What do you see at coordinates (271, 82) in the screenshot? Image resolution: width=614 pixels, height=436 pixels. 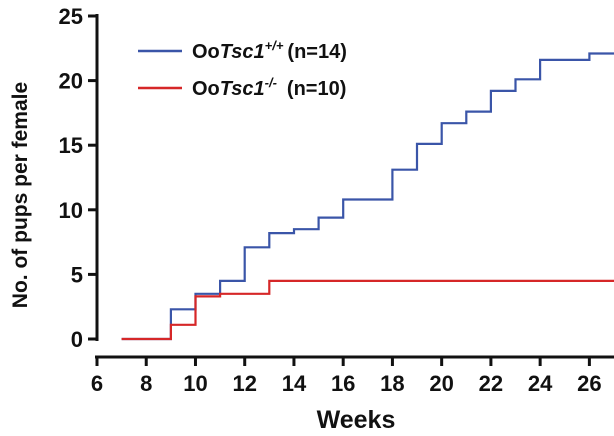 I see `legend-genotype-knockout: -/-` at bounding box center [271, 82].